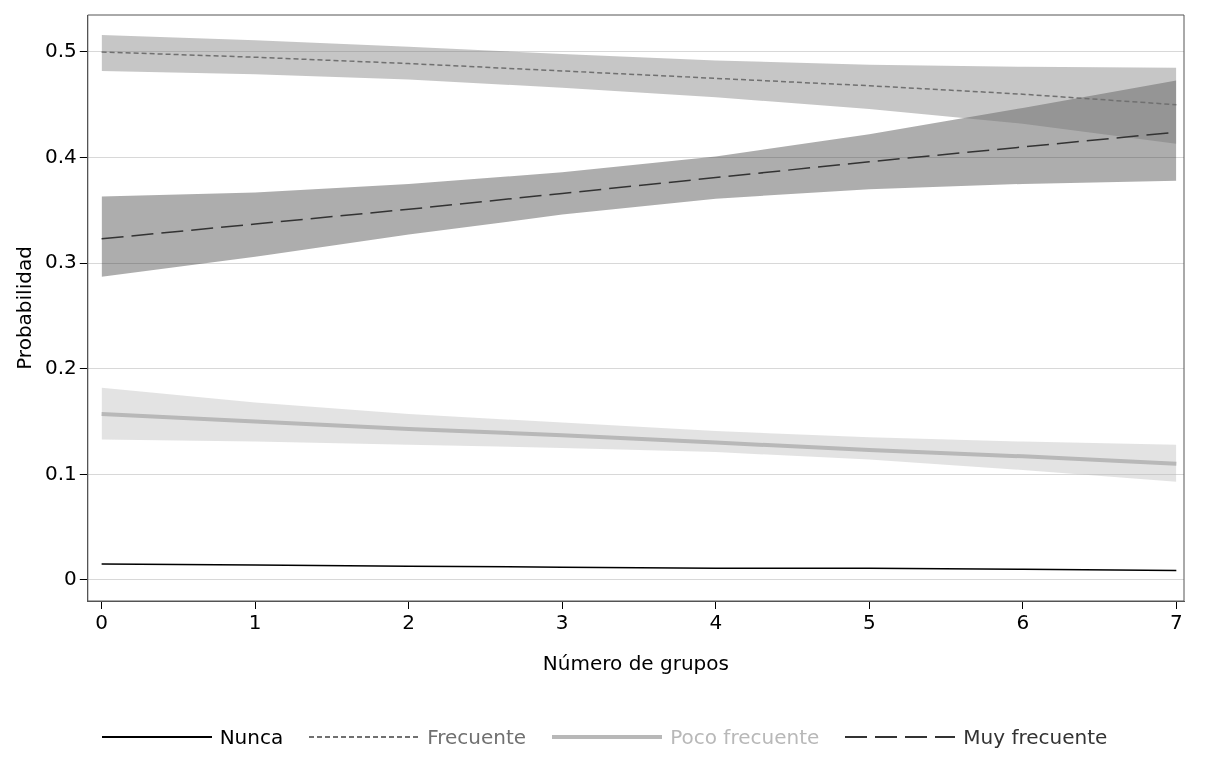  What do you see at coordinates (869, 622) in the screenshot?
I see `x-tick-label: 5` at bounding box center [869, 622].